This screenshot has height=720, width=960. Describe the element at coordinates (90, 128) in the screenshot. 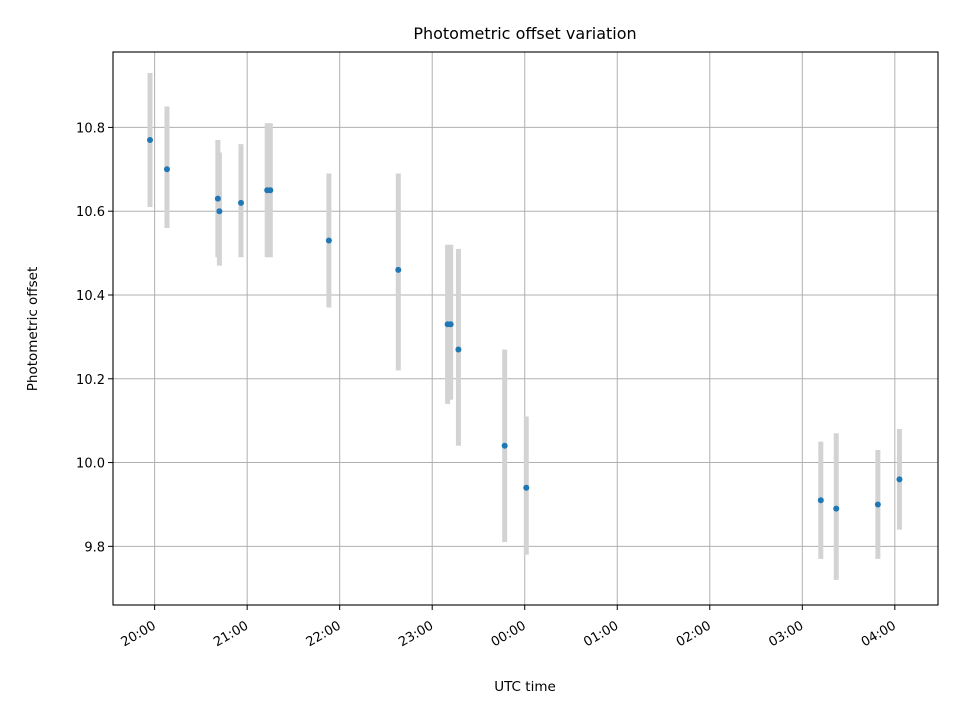

I see `y-tick-label: 10.8` at that location.